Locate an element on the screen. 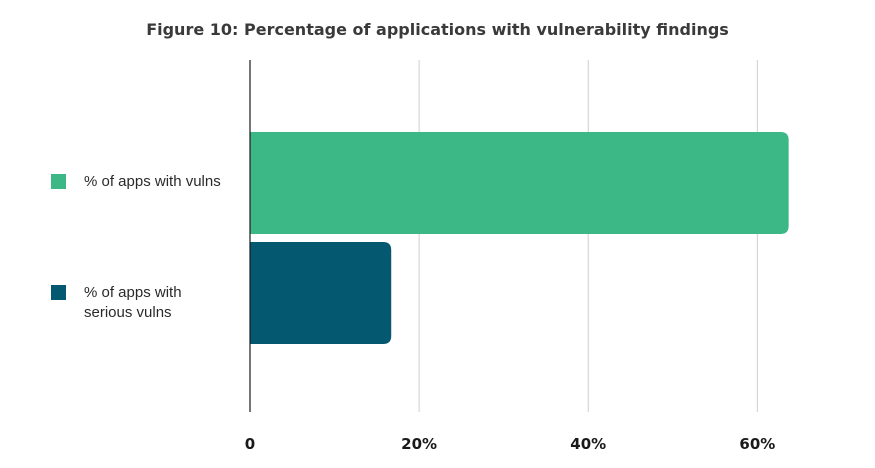 This screenshot has height=468, width=875. x-tick-labels: 0 20% 40% 60% is located at coordinates (510, 444).